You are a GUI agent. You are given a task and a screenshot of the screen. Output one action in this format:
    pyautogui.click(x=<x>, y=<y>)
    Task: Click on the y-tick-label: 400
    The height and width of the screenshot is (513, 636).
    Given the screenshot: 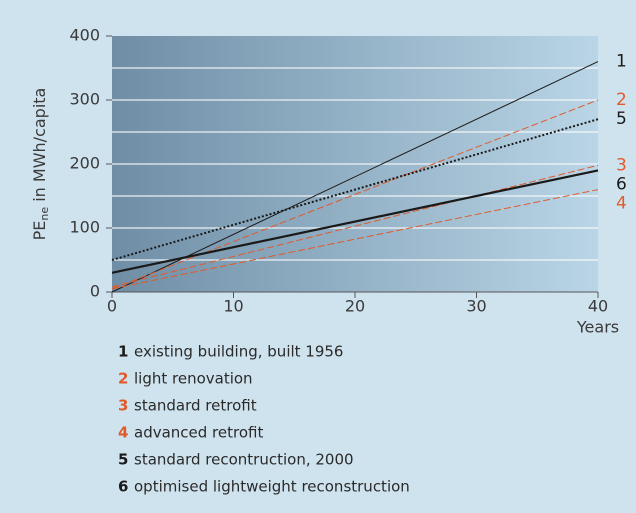 What is the action you would take?
    pyautogui.click(x=84, y=35)
    